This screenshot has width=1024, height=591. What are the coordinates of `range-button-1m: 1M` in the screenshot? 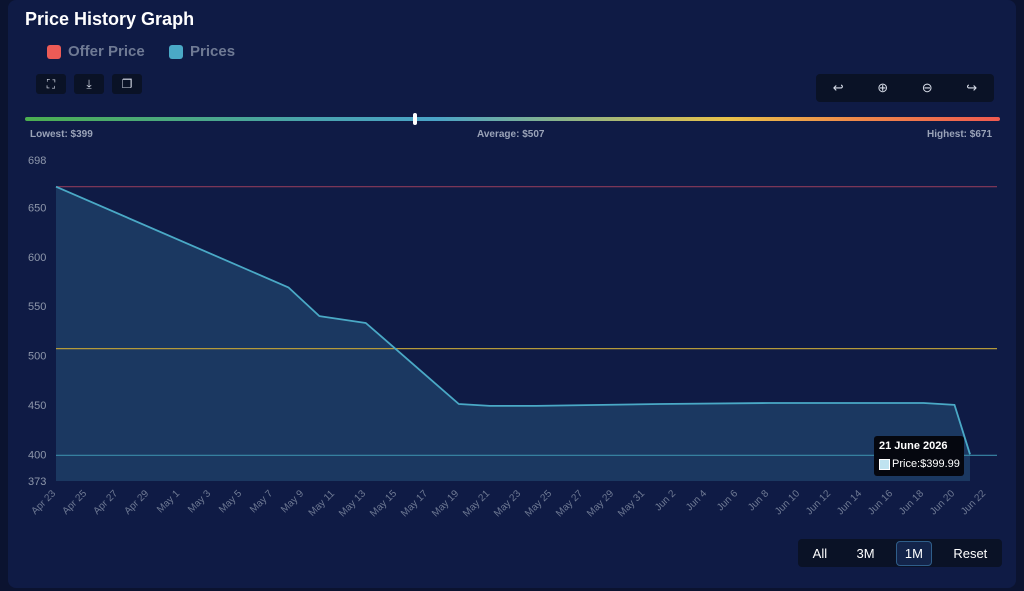 It's located at (913, 553).